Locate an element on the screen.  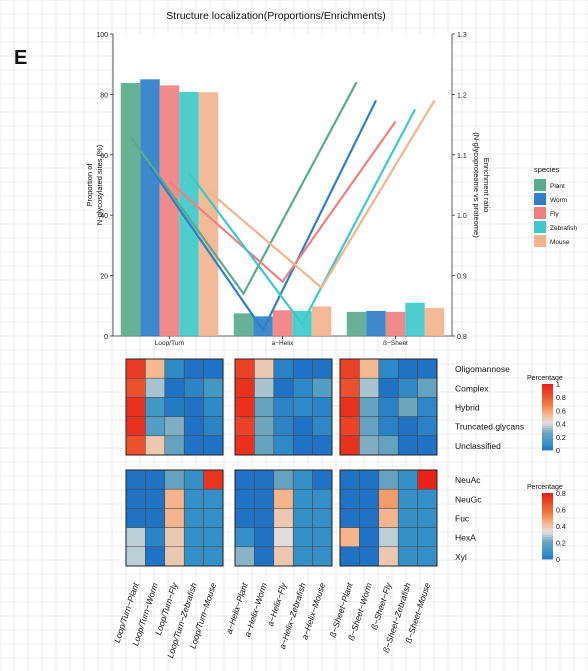
colorbar-tick-label: 0.6 is located at coordinates (561, 511).